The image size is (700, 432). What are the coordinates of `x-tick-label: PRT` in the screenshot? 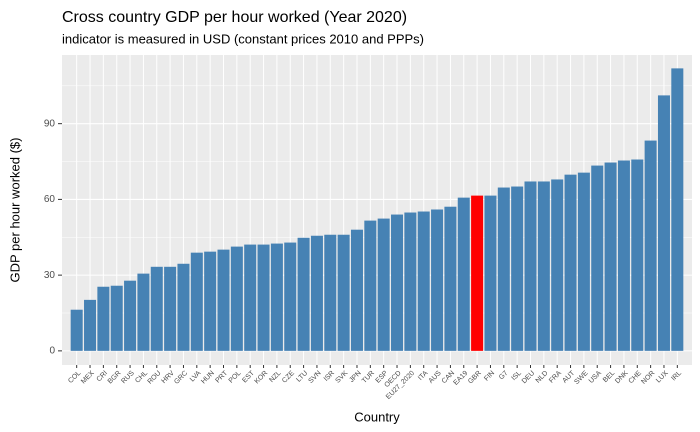 It's located at (221, 376).